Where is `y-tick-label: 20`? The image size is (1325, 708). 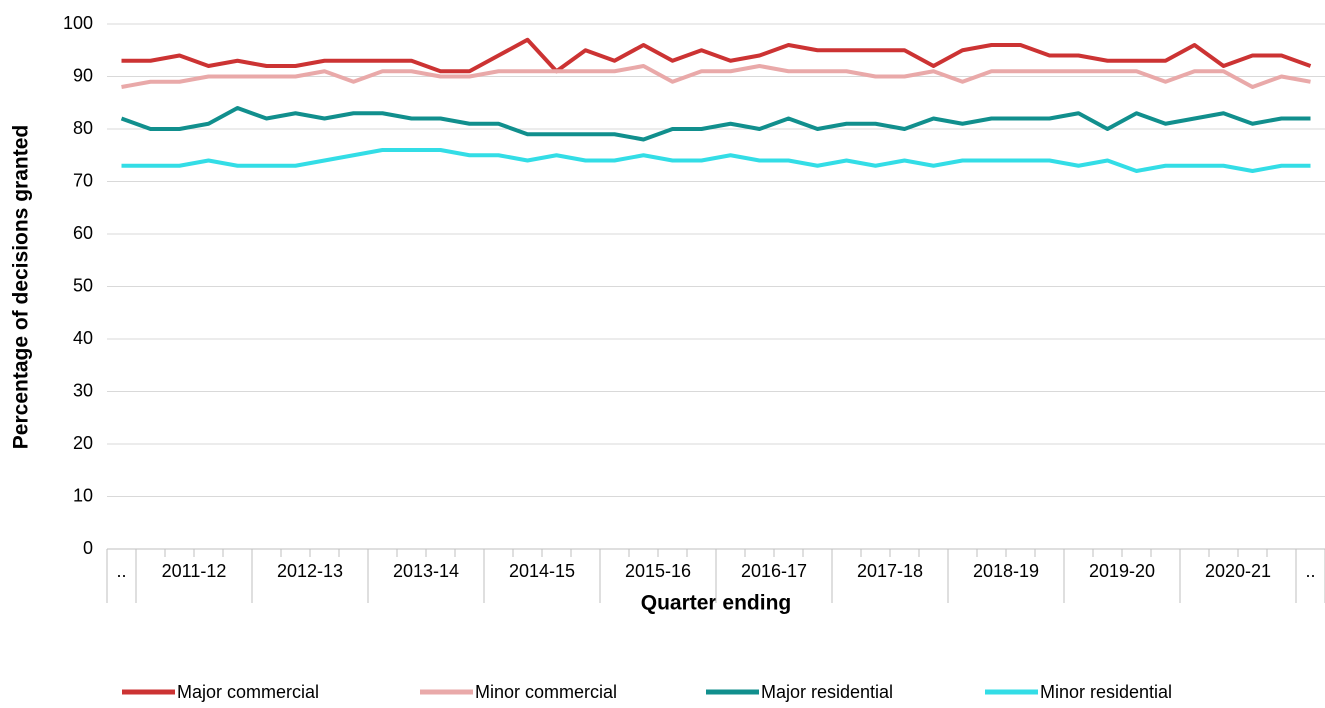 y-tick-label: 20 is located at coordinates (83, 443).